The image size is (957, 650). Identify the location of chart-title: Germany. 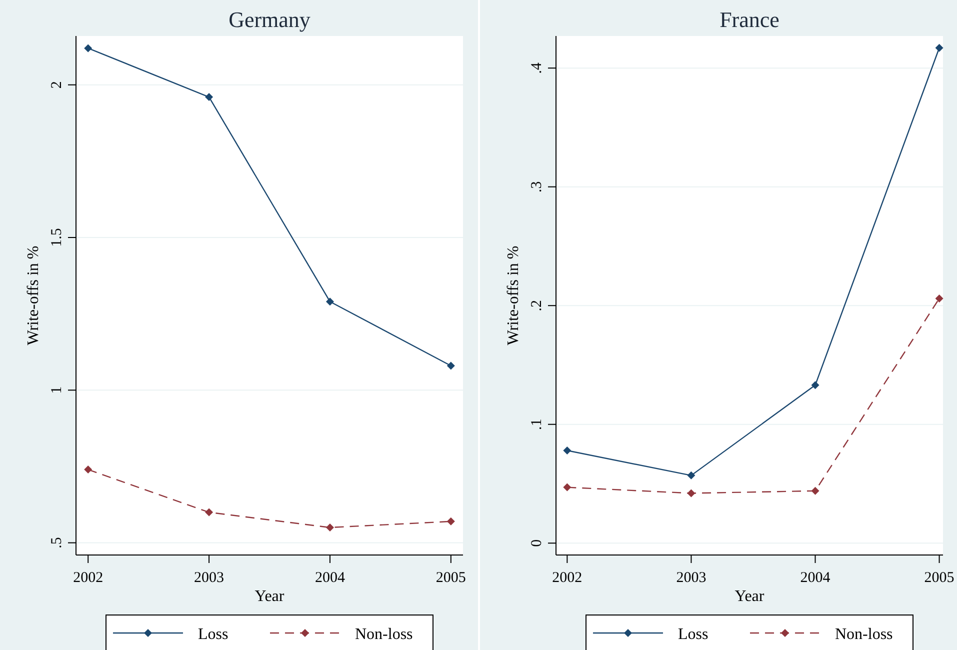
(269, 19).